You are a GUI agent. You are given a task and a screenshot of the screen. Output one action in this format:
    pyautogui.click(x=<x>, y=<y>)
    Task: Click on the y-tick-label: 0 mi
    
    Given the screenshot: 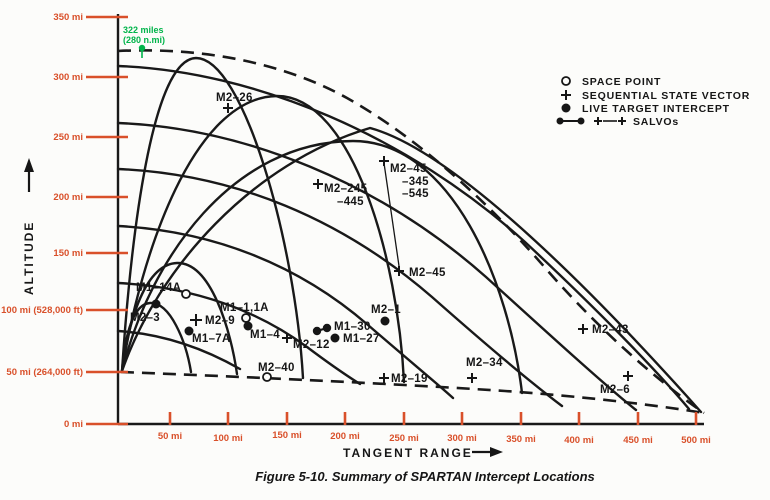 What is the action you would take?
    pyautogui.click(x=73, y=424)
    